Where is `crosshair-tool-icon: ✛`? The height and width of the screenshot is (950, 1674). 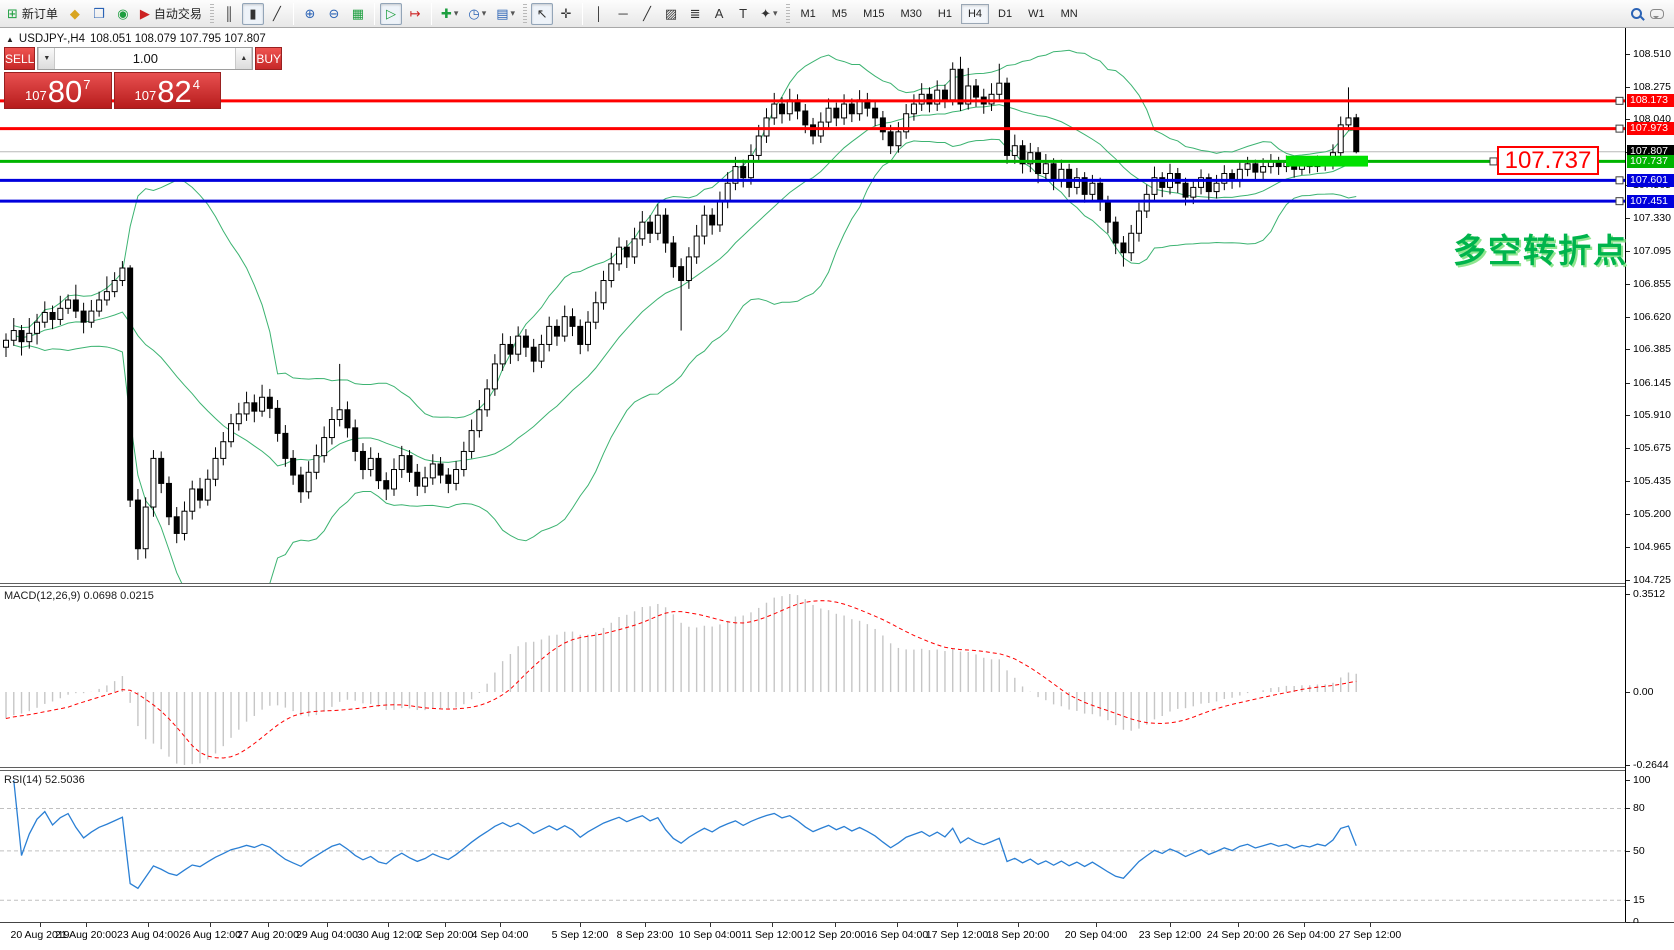
crosshair-tool-icon: ✛ is located at coordinates (566, 13).